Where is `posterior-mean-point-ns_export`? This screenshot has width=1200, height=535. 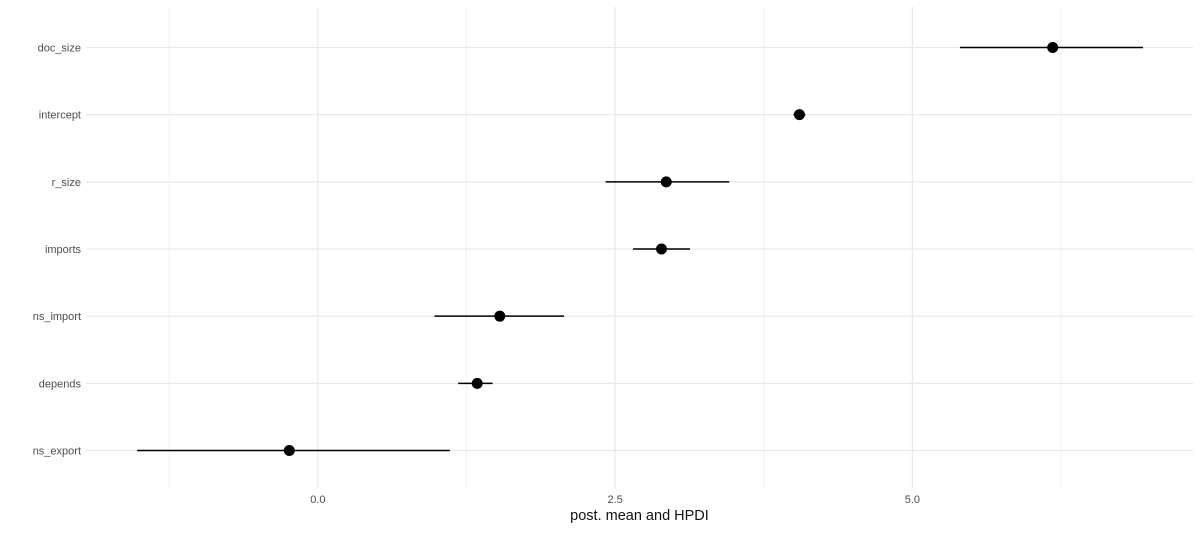
posterior-mean-point-ns_export is located at coordinates (289, 451).